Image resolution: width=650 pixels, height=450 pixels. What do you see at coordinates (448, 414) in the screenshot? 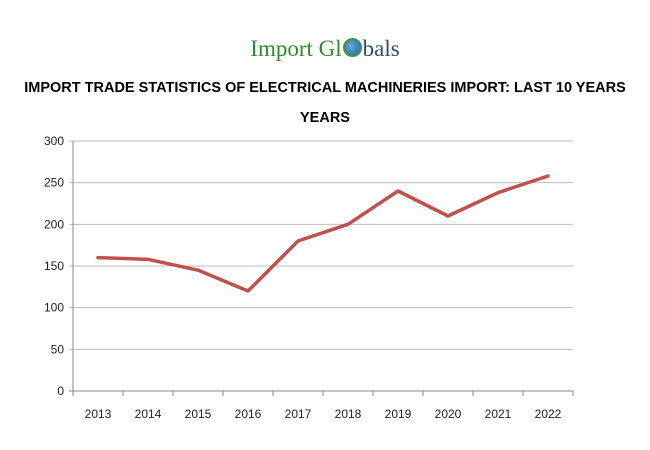
I see `x-tick-label: 2020` at bounding box center [448, 414].